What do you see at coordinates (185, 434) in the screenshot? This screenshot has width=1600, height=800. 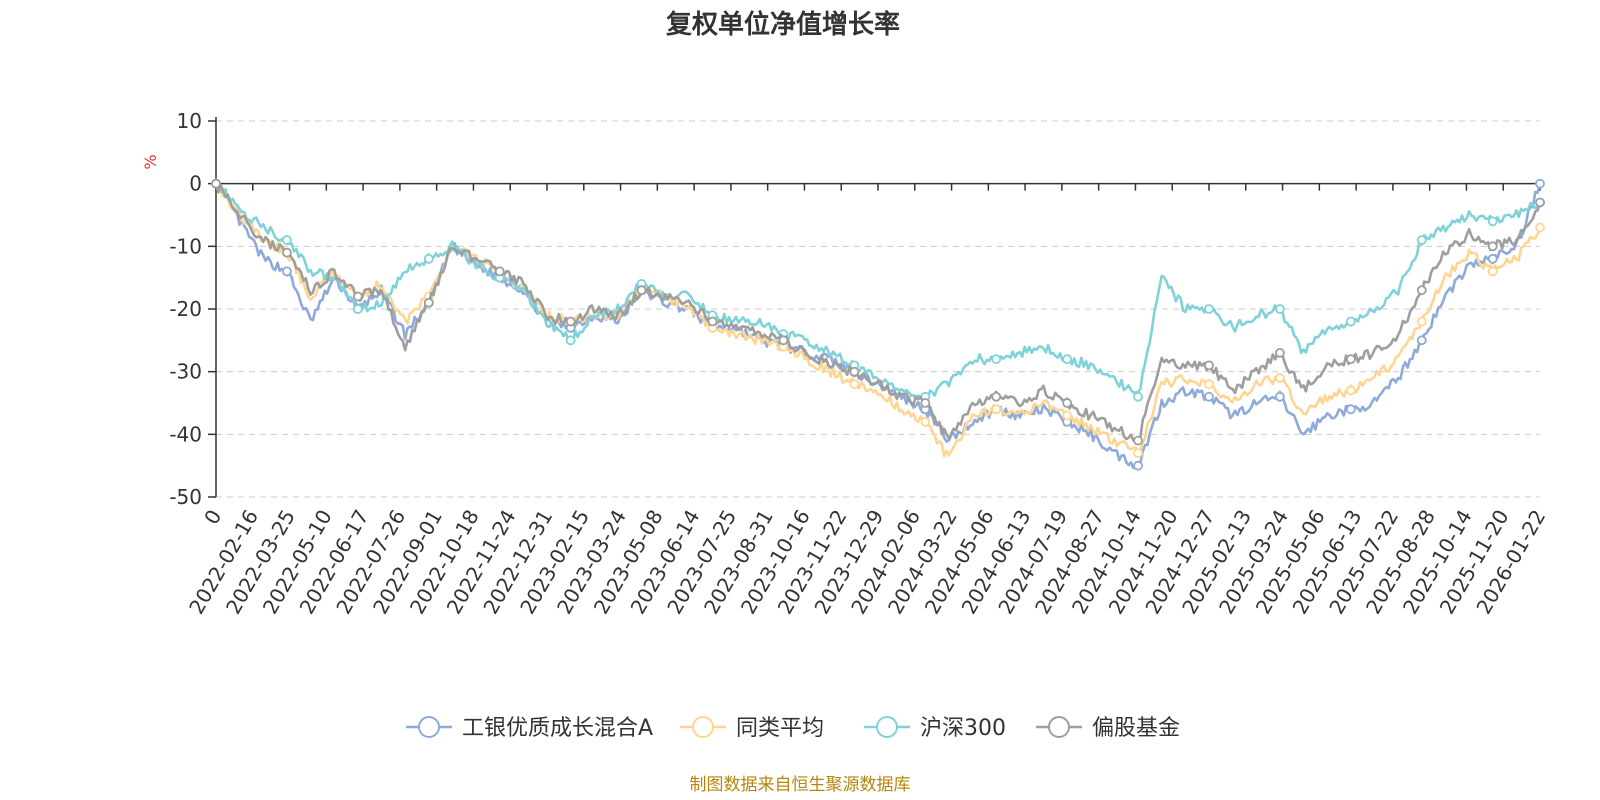 I see `y-tick-label: -40` at bounding box center [185, 434].